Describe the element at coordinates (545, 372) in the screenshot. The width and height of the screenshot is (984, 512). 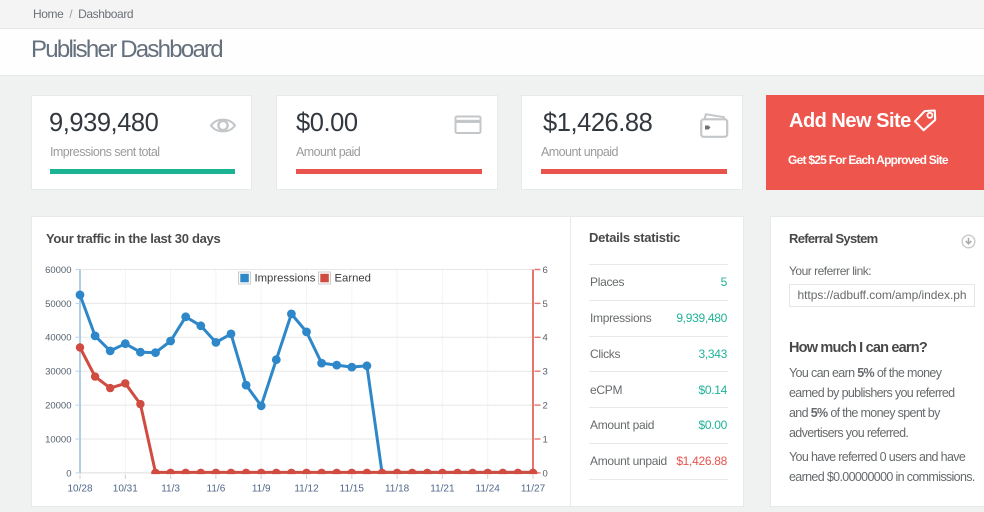
I see `svg-text: 3` at that location.